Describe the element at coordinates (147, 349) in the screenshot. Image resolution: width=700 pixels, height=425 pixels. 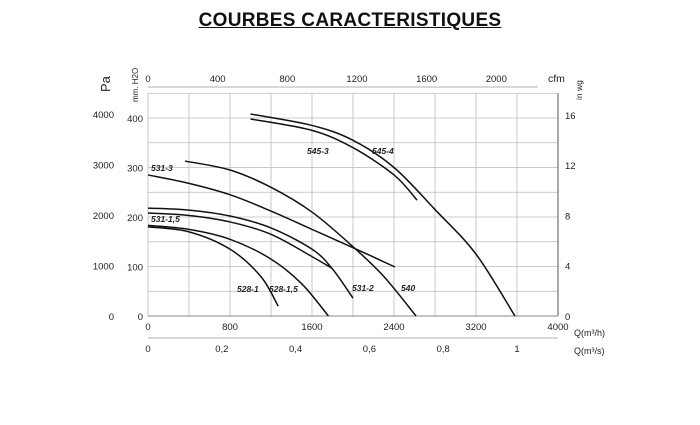
I see `x2-tick-label: 0` at that location.